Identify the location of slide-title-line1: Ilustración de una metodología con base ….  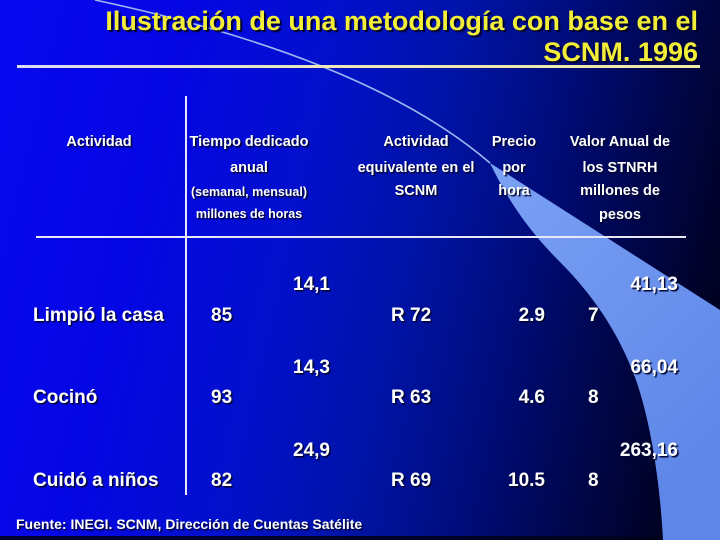
(401, 21).